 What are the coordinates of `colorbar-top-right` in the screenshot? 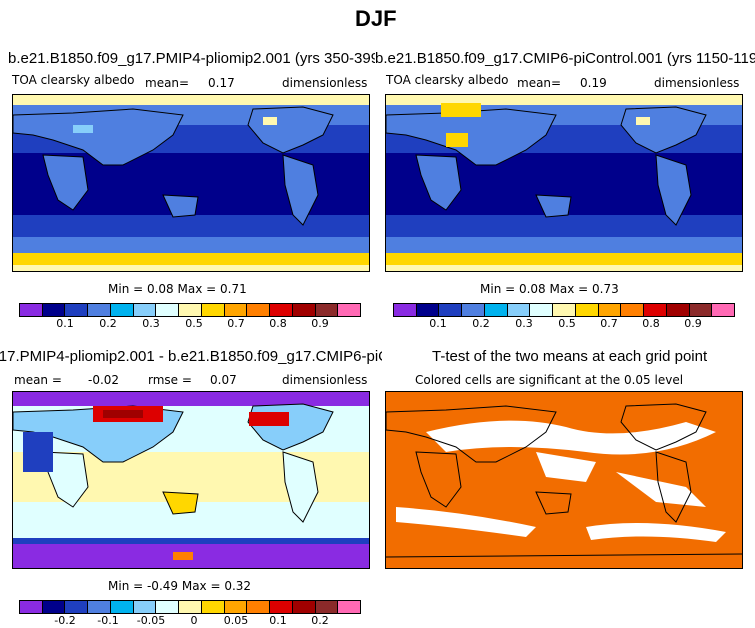 It's located at (564, 310).